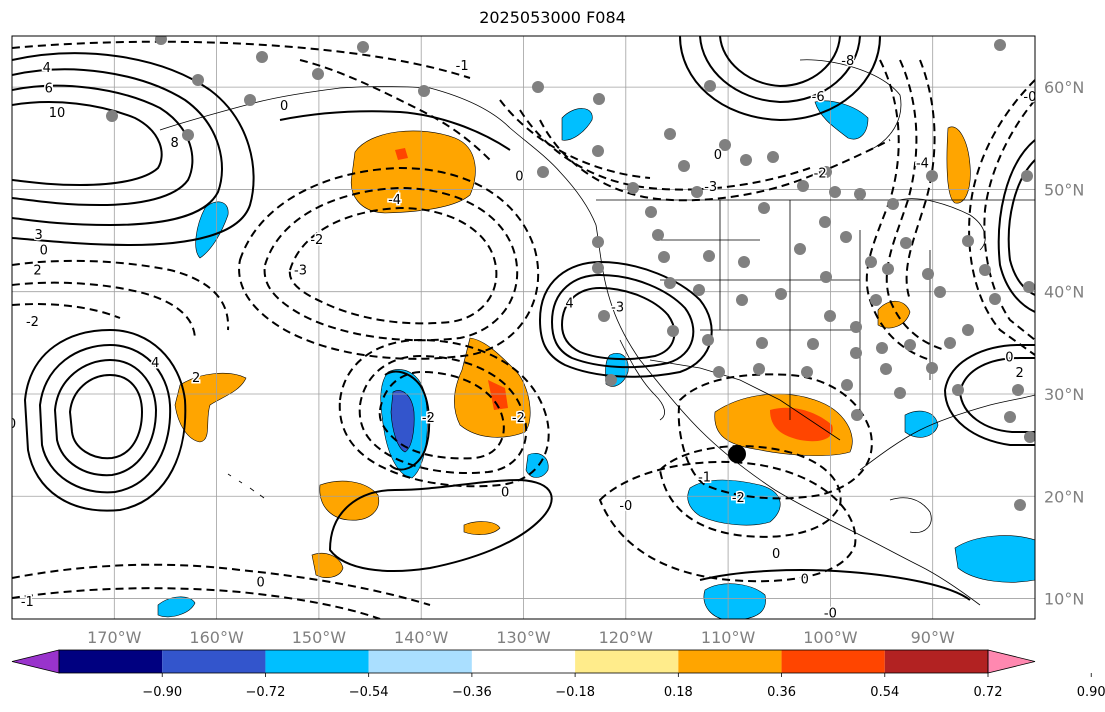 The width and height of the screenshot is (1105, 712). What do you see at coordinates (1016, 226) in the screenshot?
I see `contour-east-right2` at bounding box center [1016, 226].